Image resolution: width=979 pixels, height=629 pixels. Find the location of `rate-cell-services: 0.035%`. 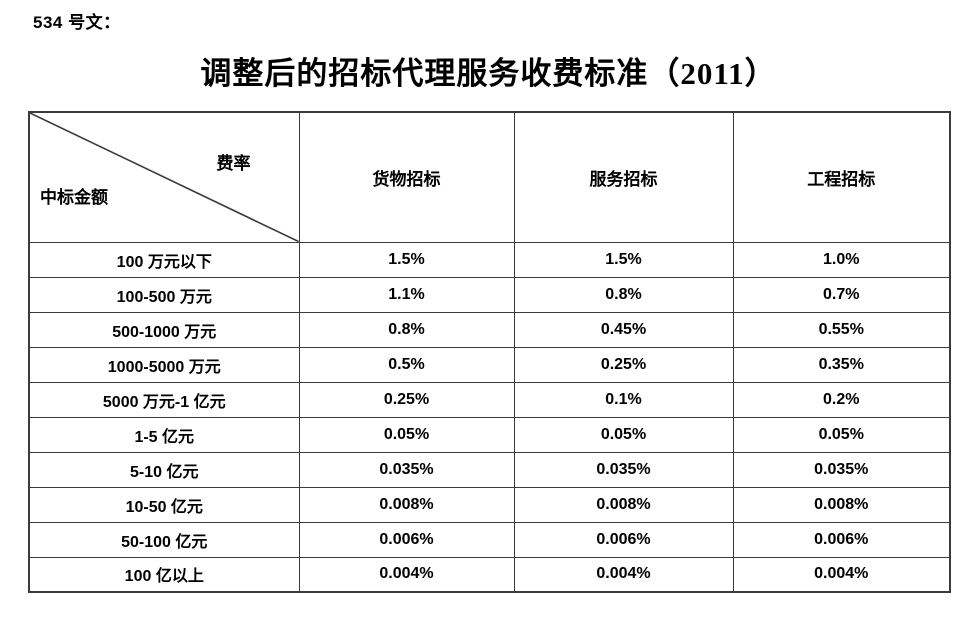

rate-cell-services: 0.035% is located at coordinates (623, 469).